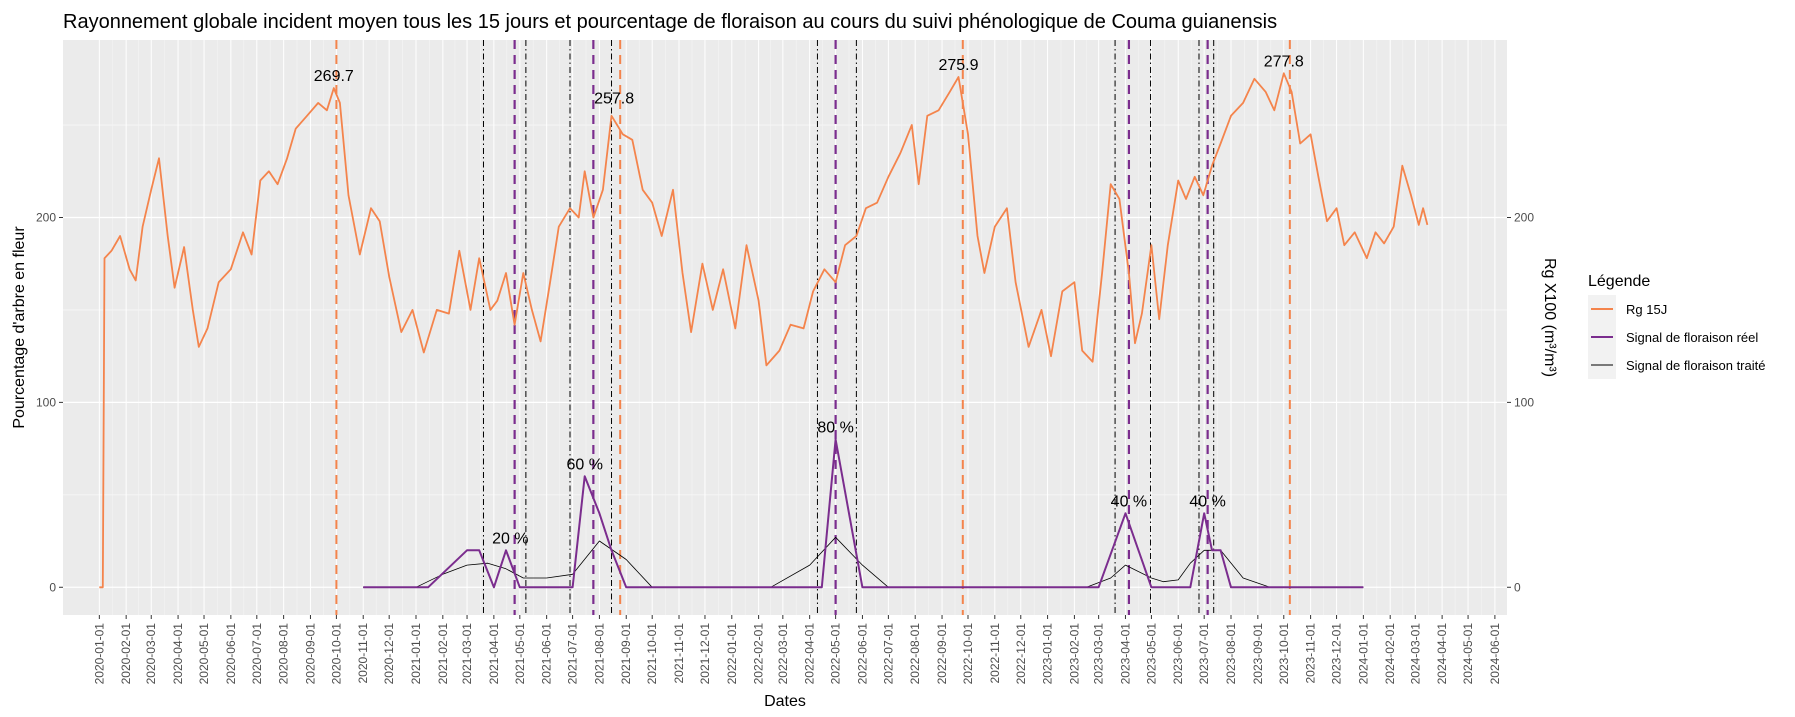 The image size is (1795, 717). Describe the element at coordinates (1619, 281) in the screenshot. I see `legend-title: Légende` at that location.